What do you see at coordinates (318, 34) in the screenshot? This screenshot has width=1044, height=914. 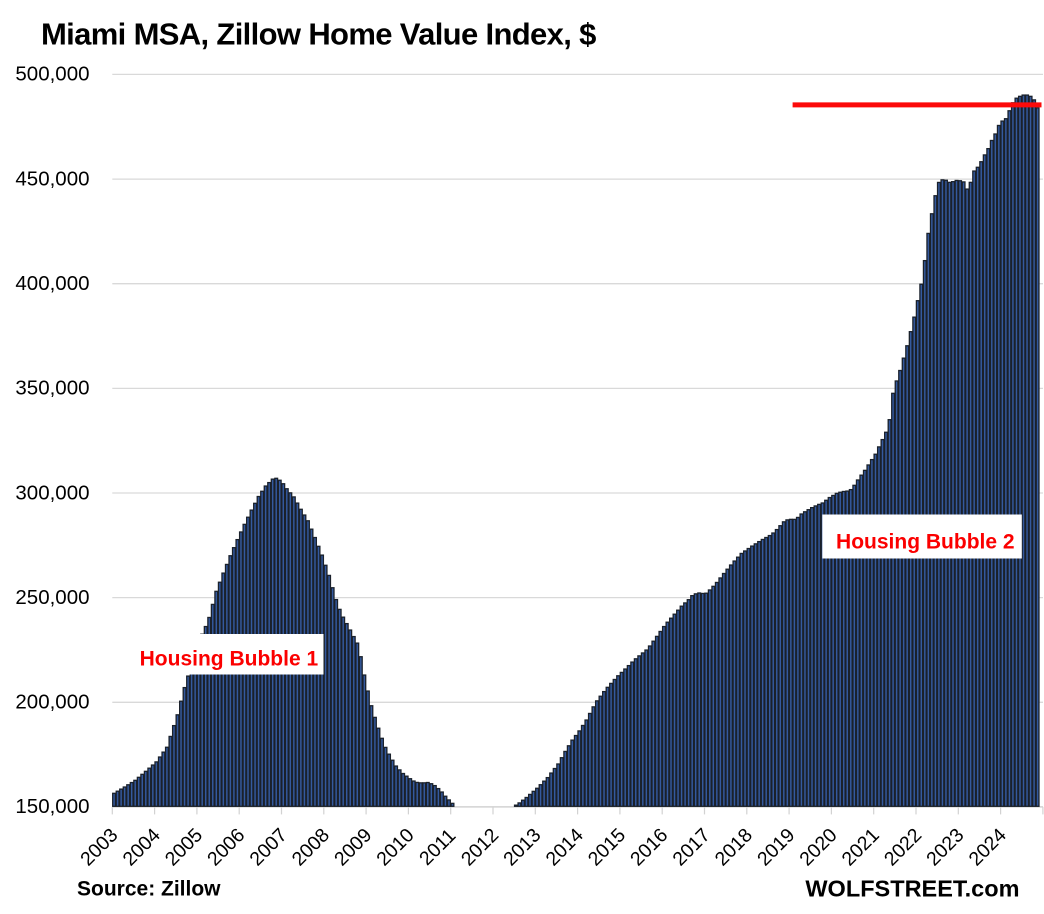 I see `svg-text:Miami MSA, Zillow Home Value I: Miami MSA, Zillow Home Value Index, $` at bounding box center [318, 34].